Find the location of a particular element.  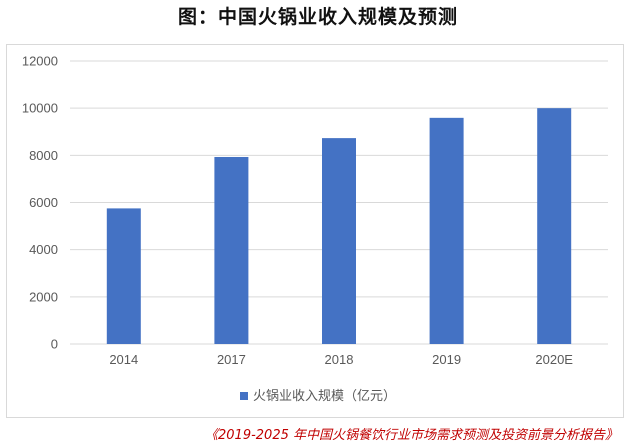

legend-label: 火锅业收入规模（亿元） is located at coordinates (324, 396).